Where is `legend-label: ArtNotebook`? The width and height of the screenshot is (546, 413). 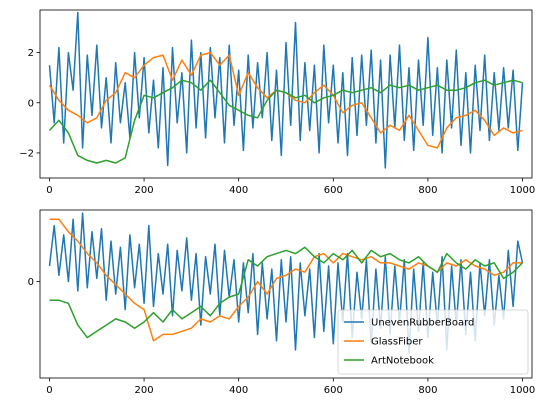
legend-label: ArtNotebook is located at coordinates (402, 361).